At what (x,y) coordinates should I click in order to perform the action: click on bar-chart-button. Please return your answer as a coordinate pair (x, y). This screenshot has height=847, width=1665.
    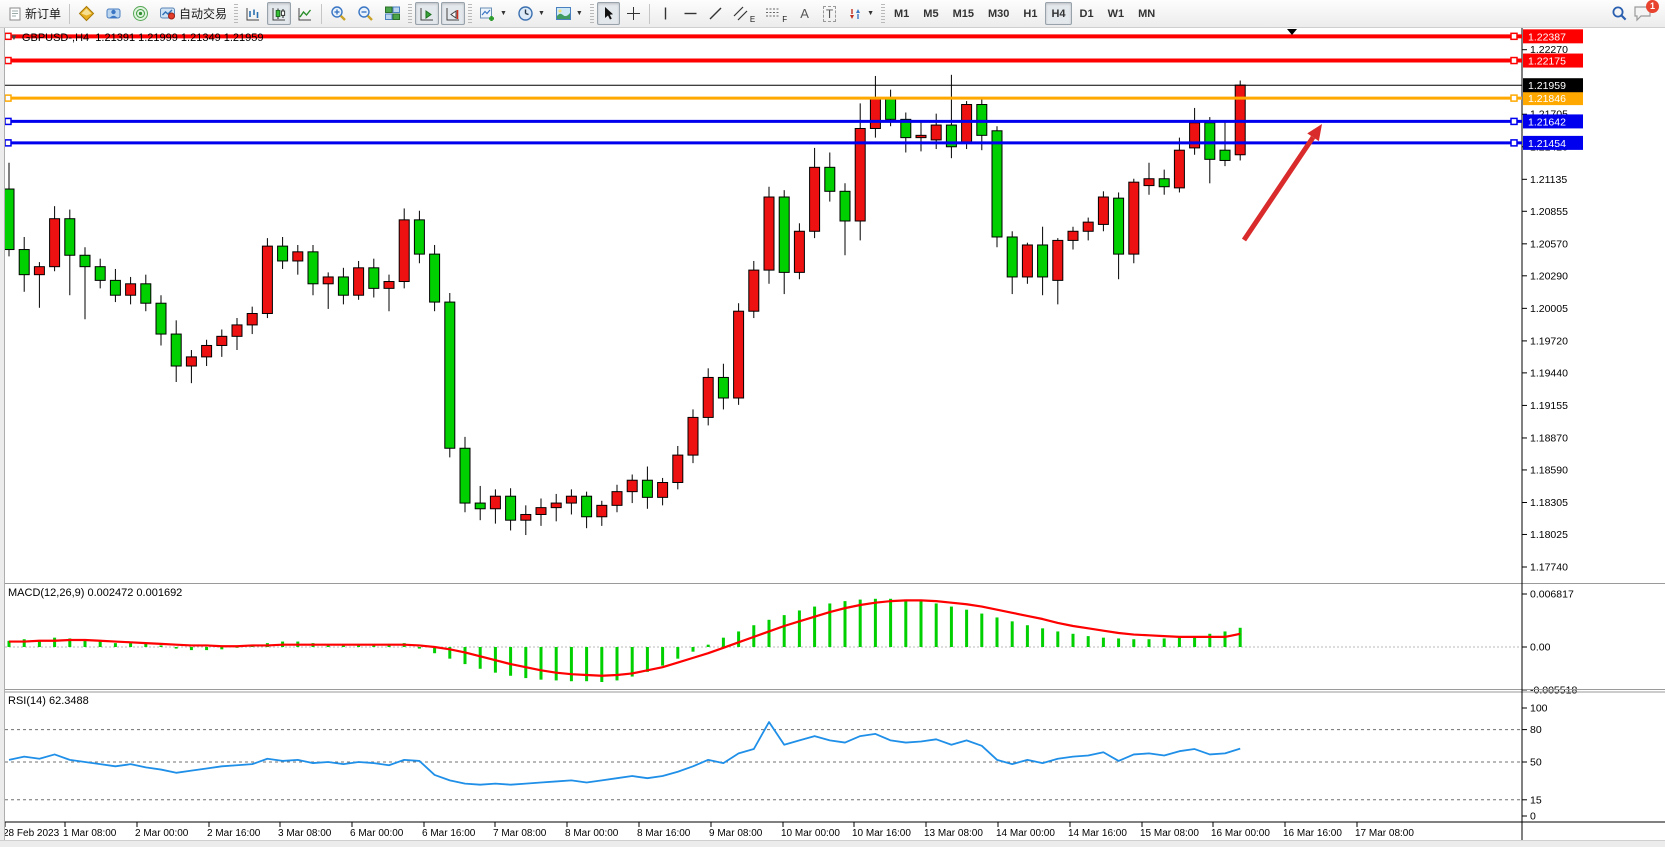
    Looking at the image, I should click on (253, 13).